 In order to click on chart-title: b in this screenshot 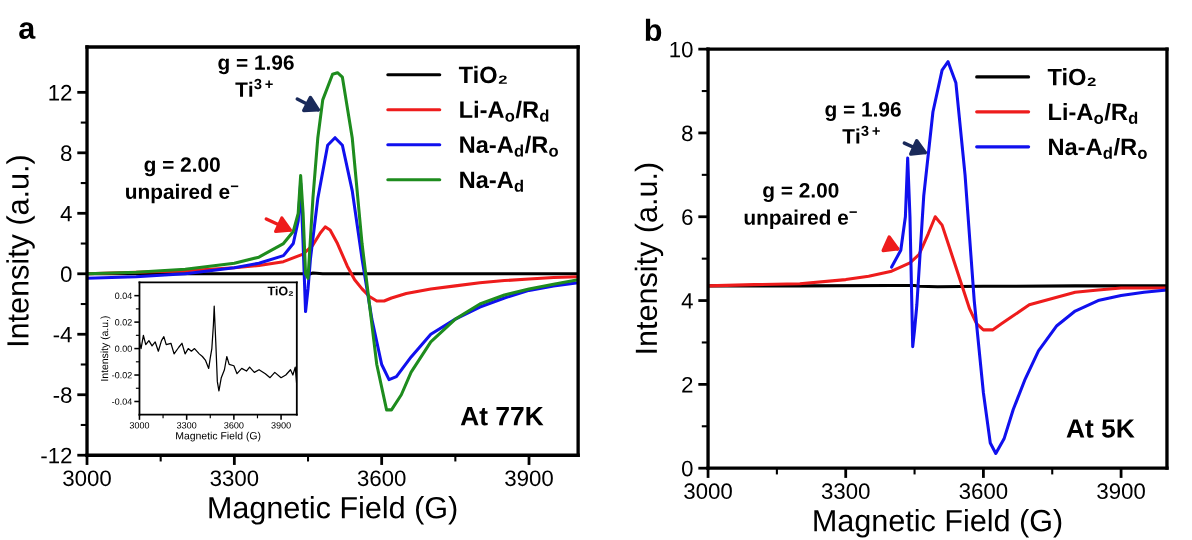, I will do `click(653, 30)`.